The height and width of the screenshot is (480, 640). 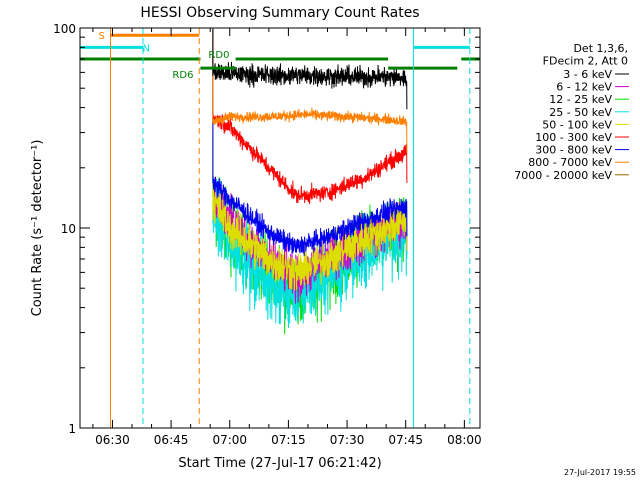 I want to click on legend-label-3: 25 - 50 keV, so click(x=580, y=112).